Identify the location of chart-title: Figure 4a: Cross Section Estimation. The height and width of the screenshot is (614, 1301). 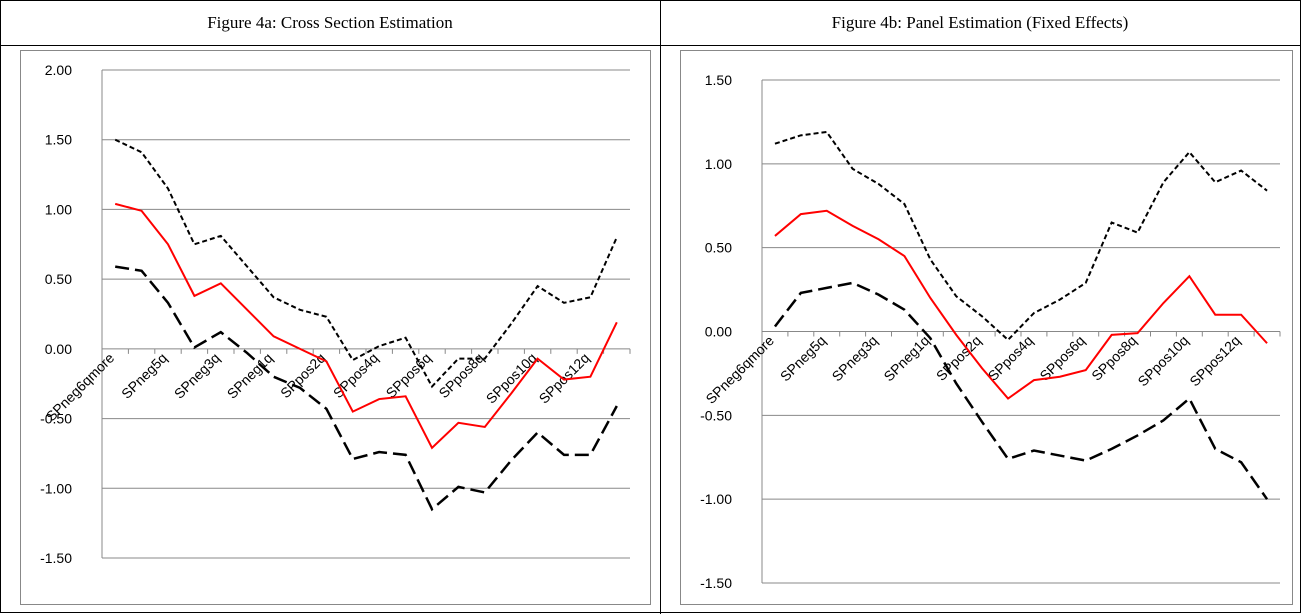
(330, 22).